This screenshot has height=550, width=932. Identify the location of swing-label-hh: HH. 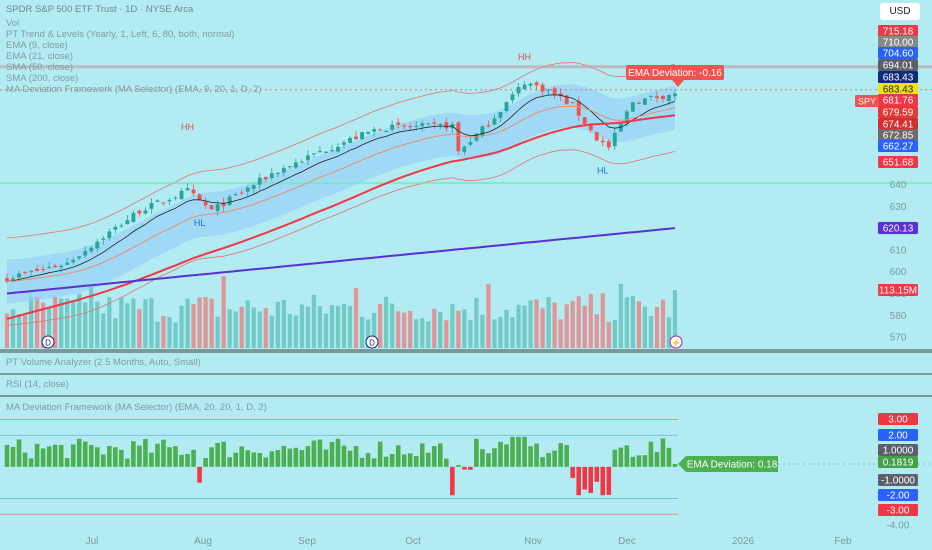
(187, 127).